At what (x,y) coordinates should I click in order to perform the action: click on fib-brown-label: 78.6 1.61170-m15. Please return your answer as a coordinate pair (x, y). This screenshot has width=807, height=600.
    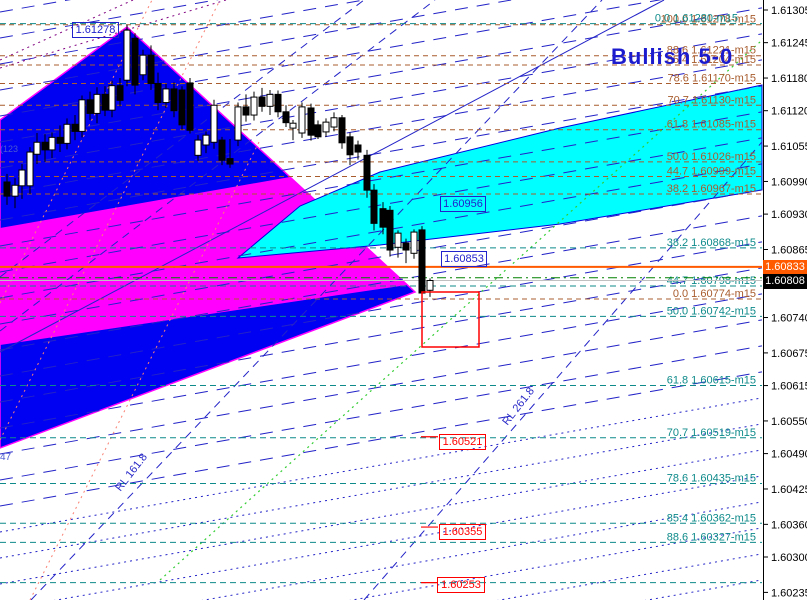
    Looking at the image, I should click on (712, 78).